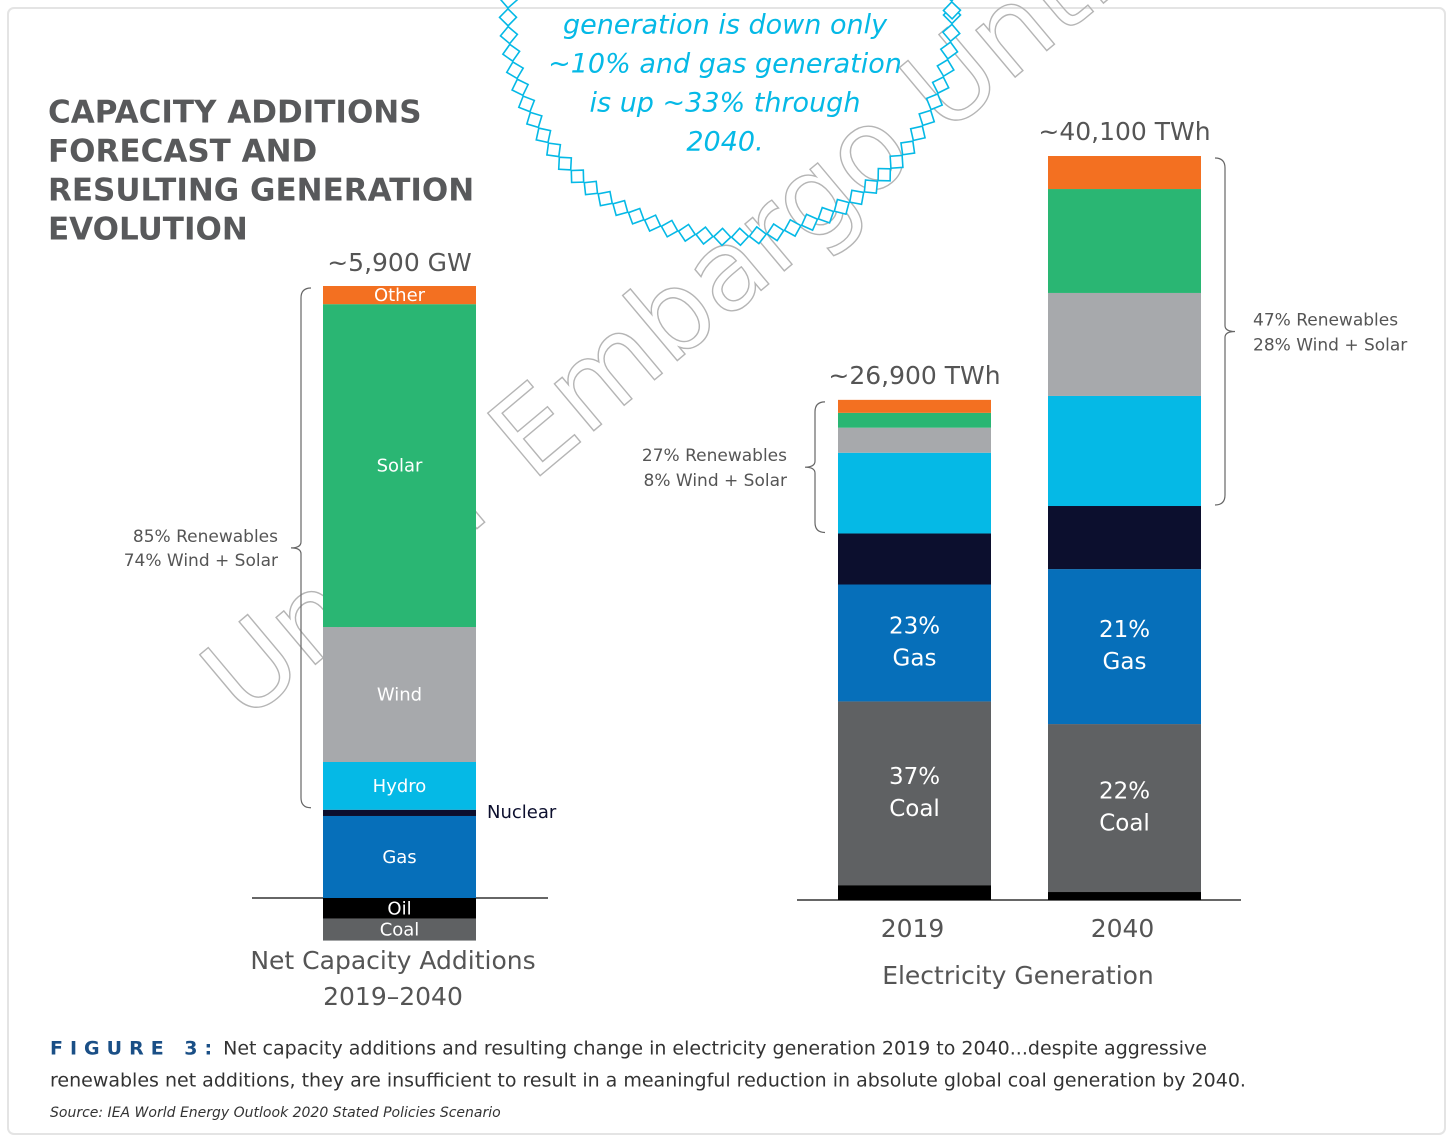 The image size is (1453, 1142). What do you see at coordinates (1325, 321) in the screenshot?
I see `bracket-label: 47% Renewables` at bounding box center [1325, 321].